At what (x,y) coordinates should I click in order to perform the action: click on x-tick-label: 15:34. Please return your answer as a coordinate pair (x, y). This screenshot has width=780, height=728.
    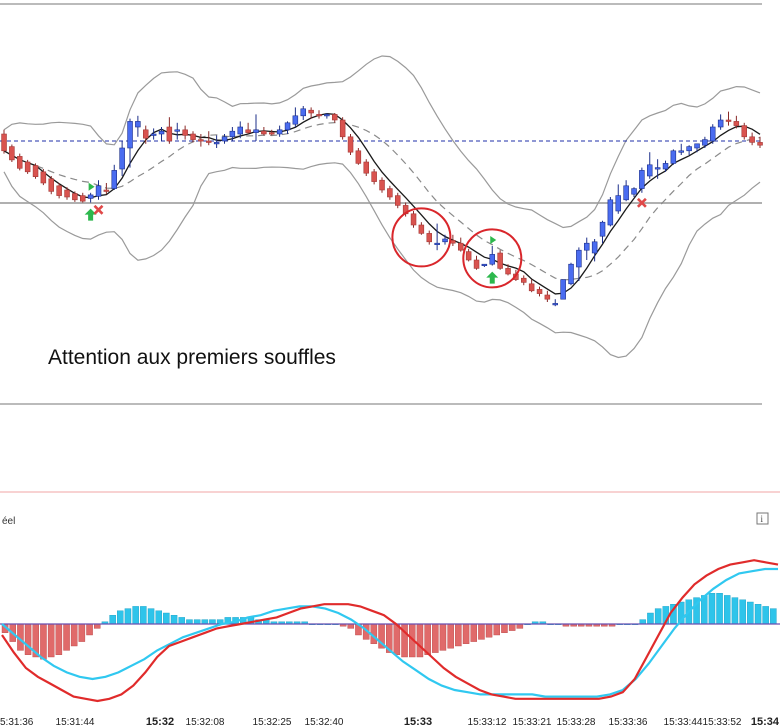
    Looking at the image, I should click on (765, 722).